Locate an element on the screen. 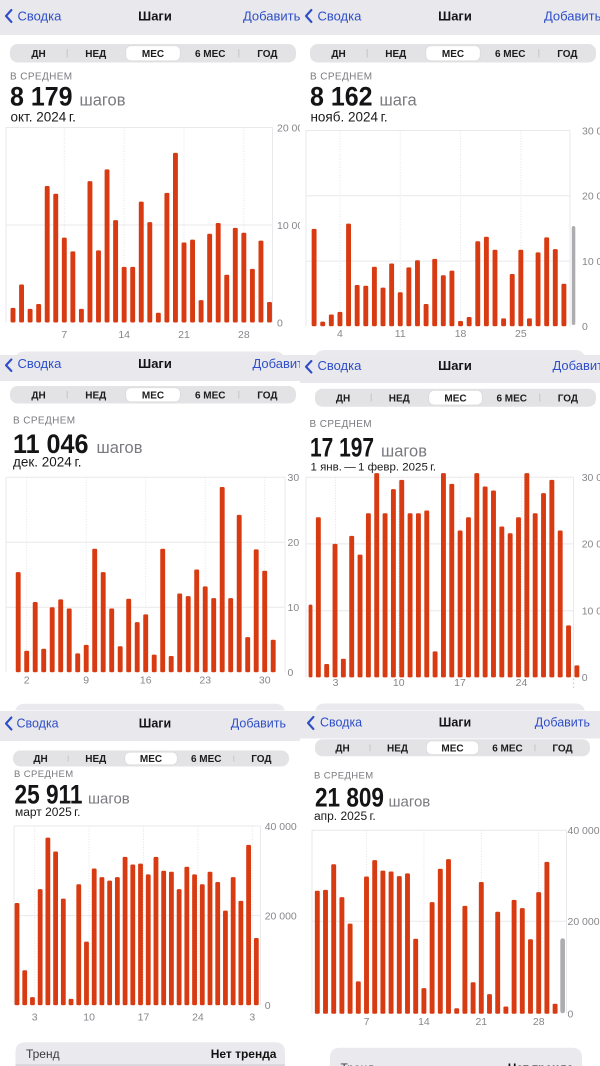 Image resolution: width=600 pixels, height=1066 pixels. svg-text: Нет тренда is located at coordinates (541, 1063).